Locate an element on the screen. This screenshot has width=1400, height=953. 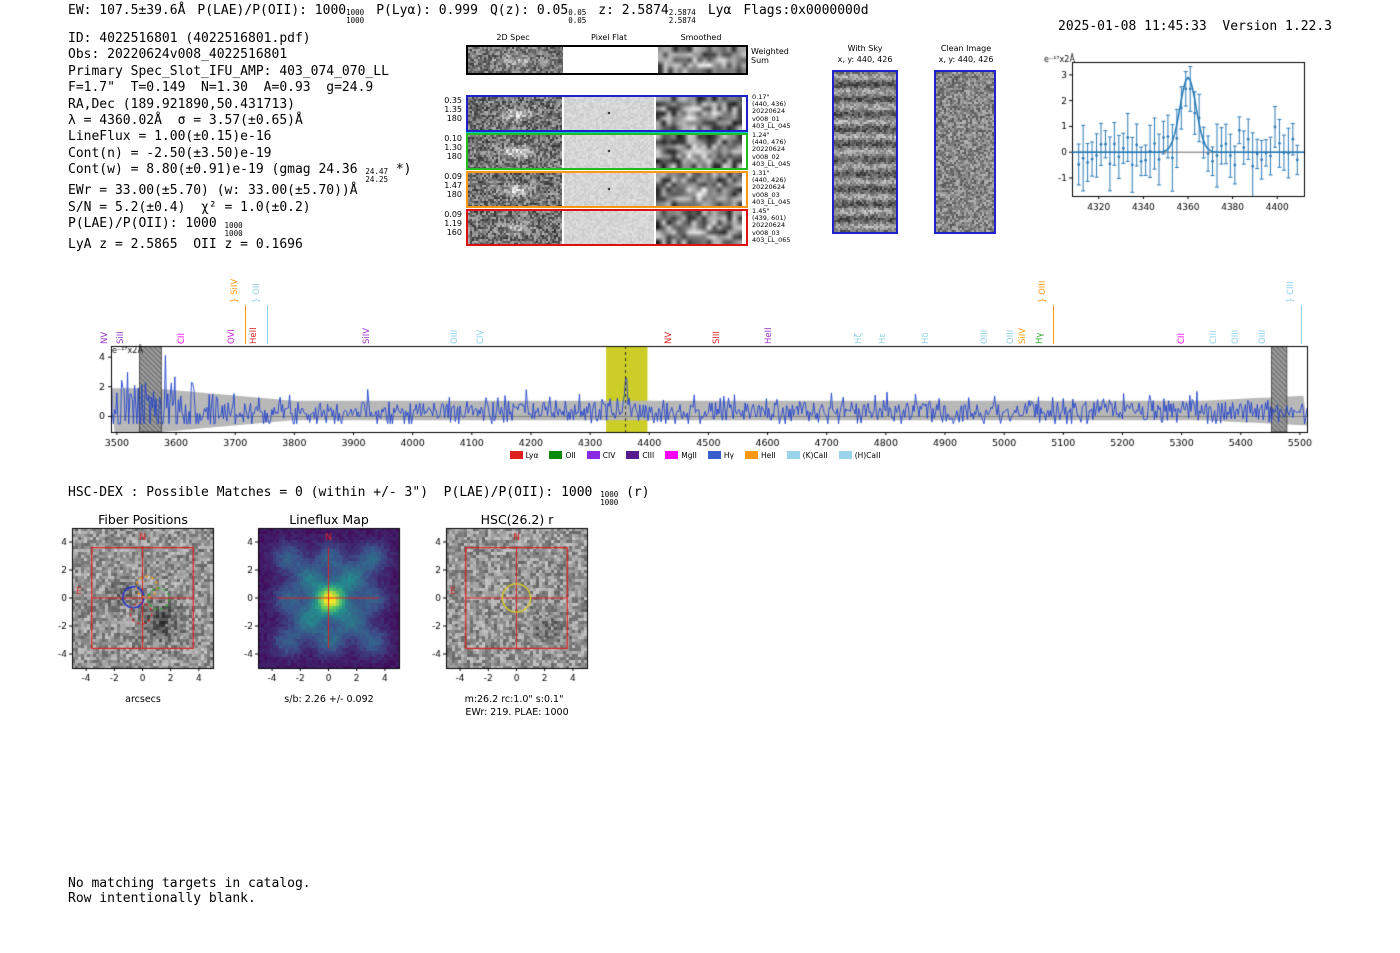
stack-lo: 2.5874 is located at coordinates (682, 20).